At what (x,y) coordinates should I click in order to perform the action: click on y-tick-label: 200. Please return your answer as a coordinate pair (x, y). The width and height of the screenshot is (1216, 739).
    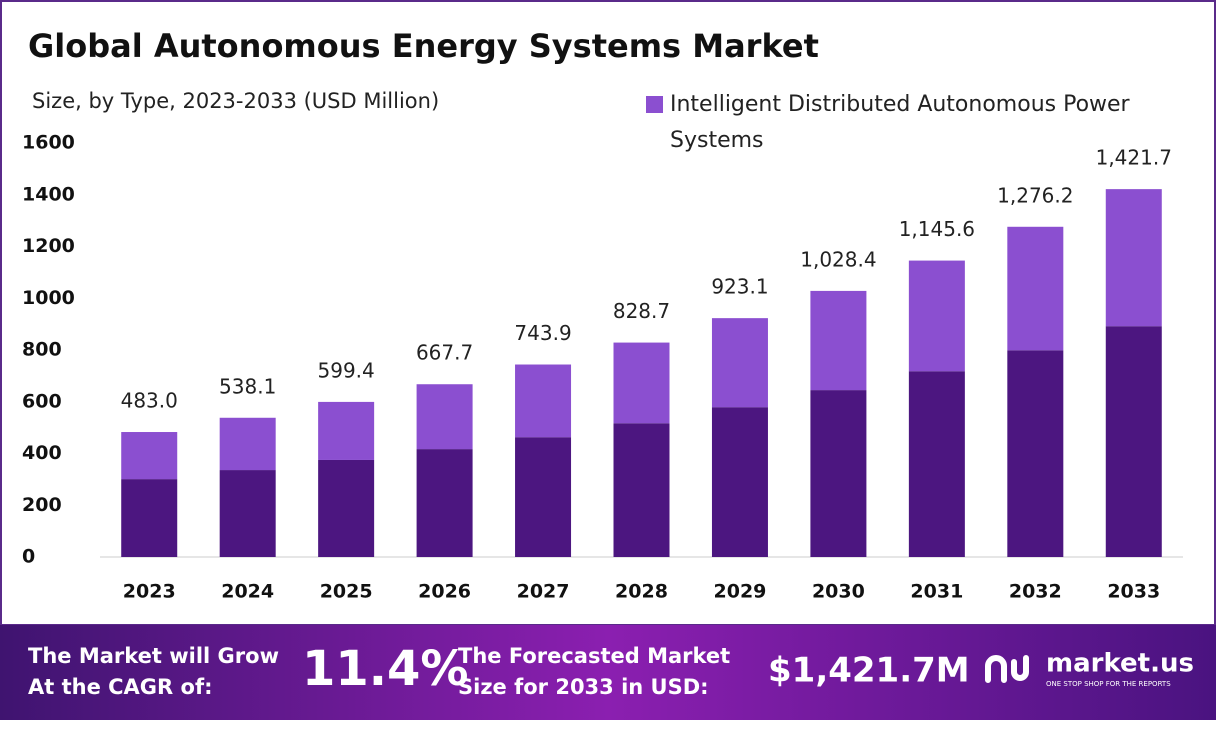
    Looking at the image, I should click on (42, 505).